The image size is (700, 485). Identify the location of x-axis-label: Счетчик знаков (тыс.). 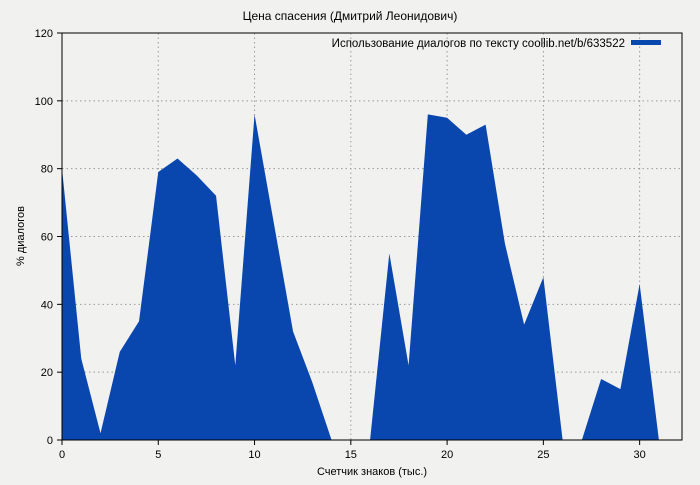
(372, 472).